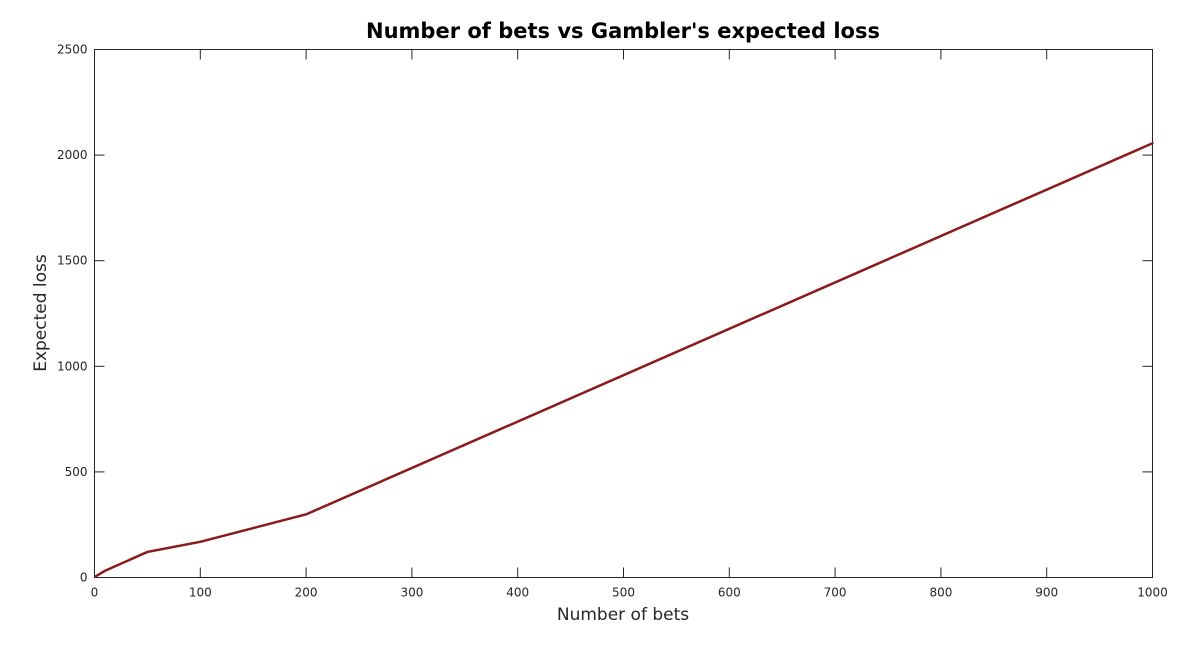 This screenshot has width=1188, height=649. Describe the element at coordinates (1046, 593) in the screenshot. I see `x-tick-label: 900` at that location.